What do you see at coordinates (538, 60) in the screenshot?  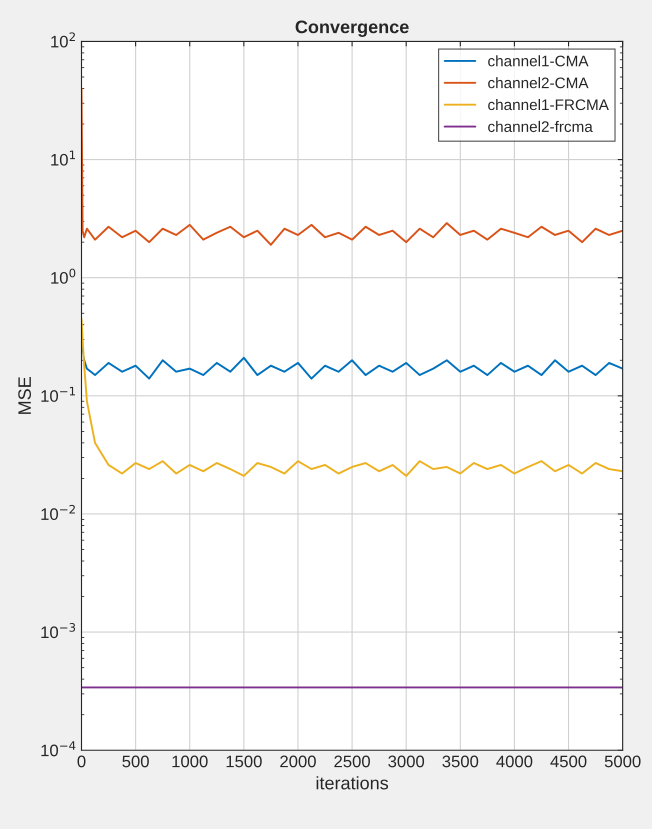 I see `legend-label: channel1-CMA` at bounding box center [538, 60].